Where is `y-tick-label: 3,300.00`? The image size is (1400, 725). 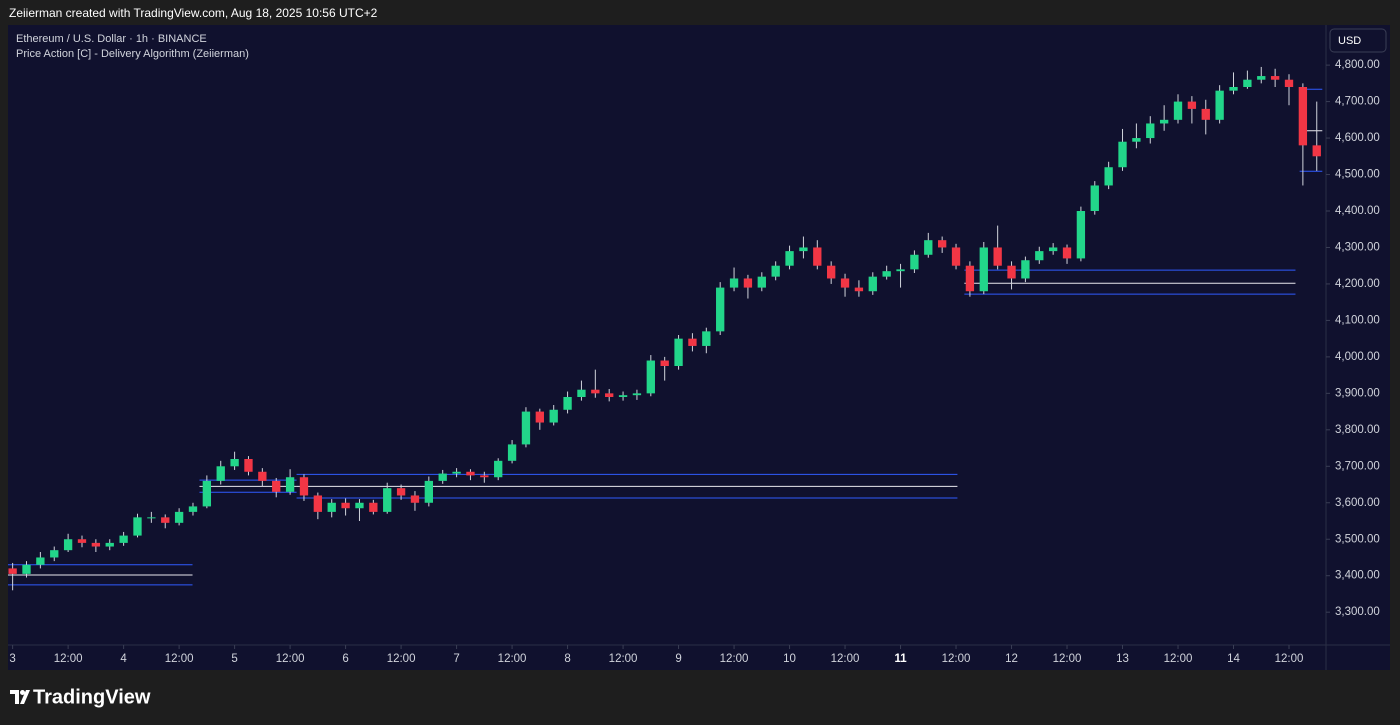 y-tick-label: 3,300.00 is located at coordinates (1357, 612).